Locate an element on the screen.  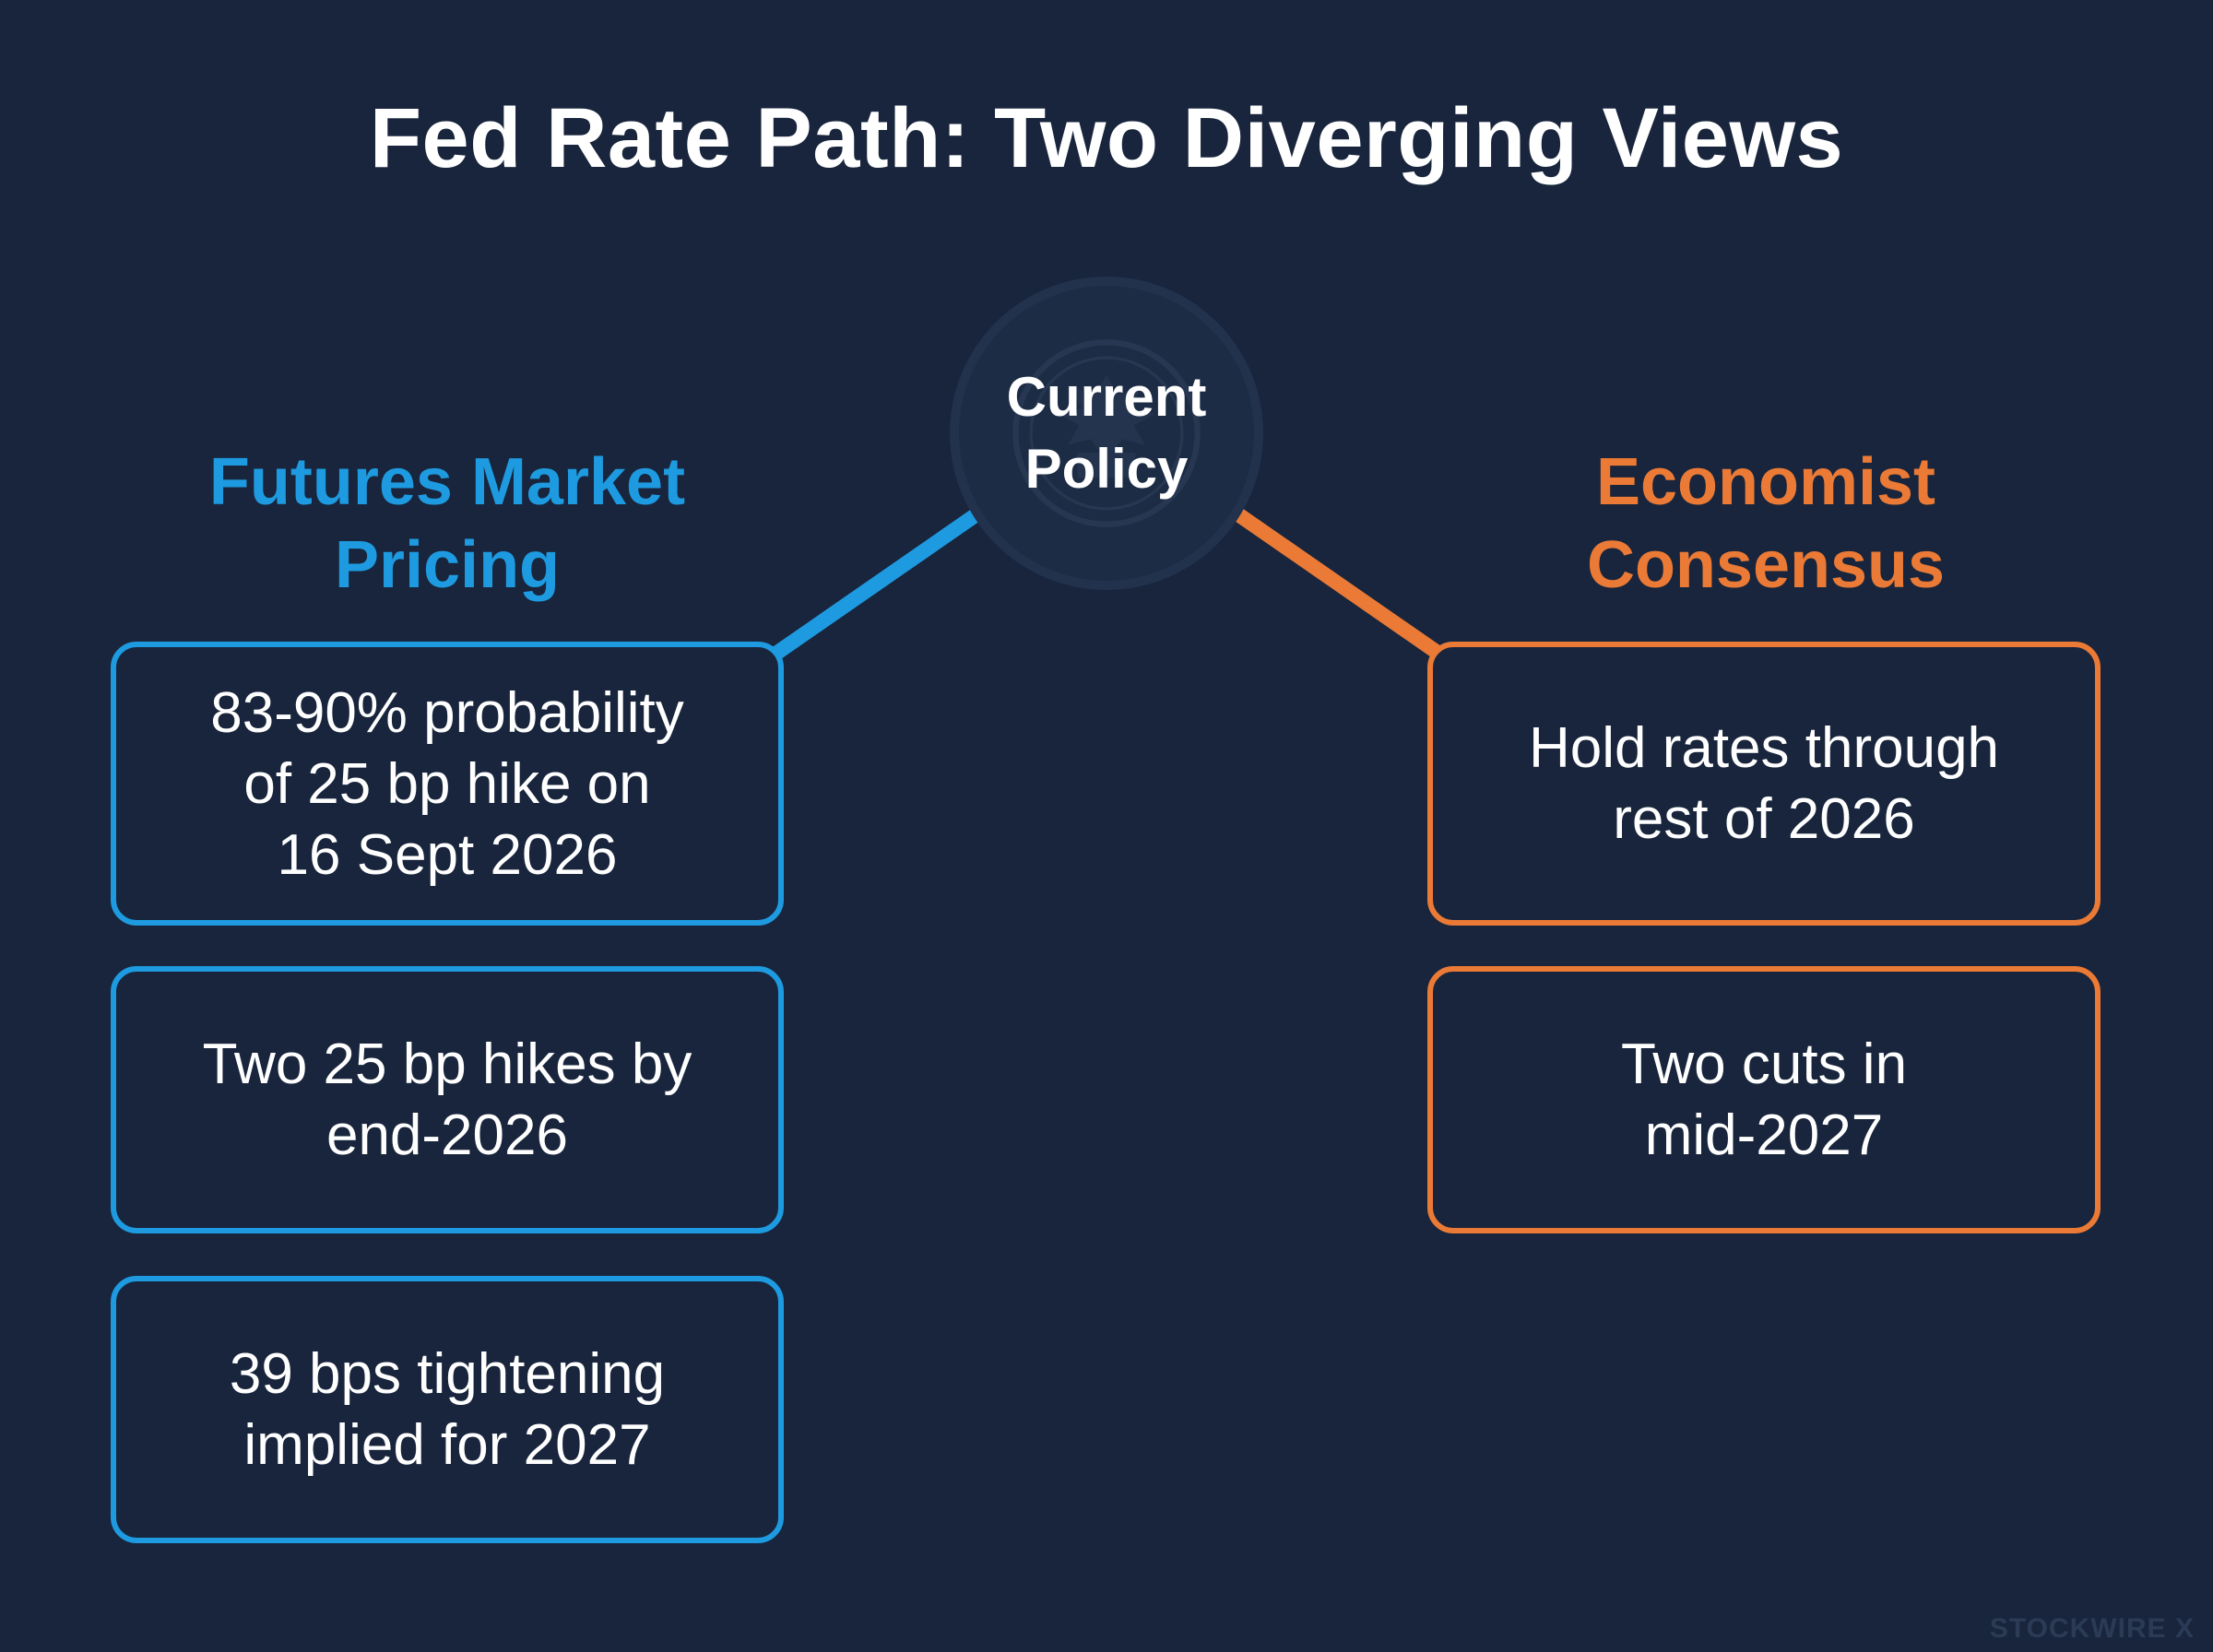
fed-seal-icon is located at coordinates (1106, 433).